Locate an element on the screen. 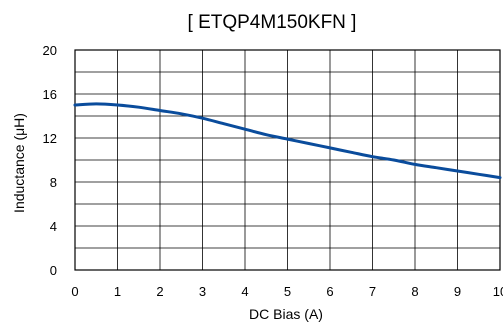 This screenshot has width=503, height=326. x-tick-label: 8 is located at coordinates (414, 291).